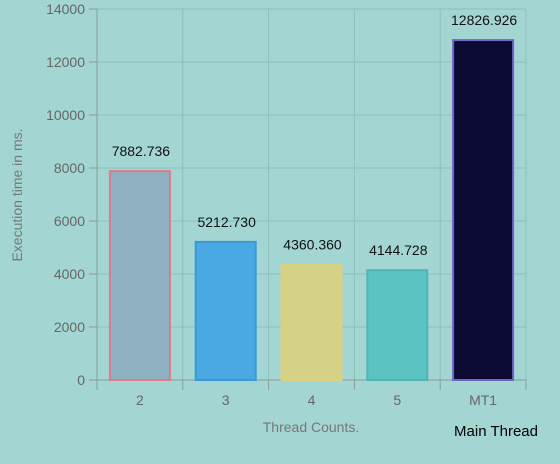 The image size is (560, 464). Describe the element at coordinates (397, 400) in the screenshot. I see `x-tick-label: 5` at that location.